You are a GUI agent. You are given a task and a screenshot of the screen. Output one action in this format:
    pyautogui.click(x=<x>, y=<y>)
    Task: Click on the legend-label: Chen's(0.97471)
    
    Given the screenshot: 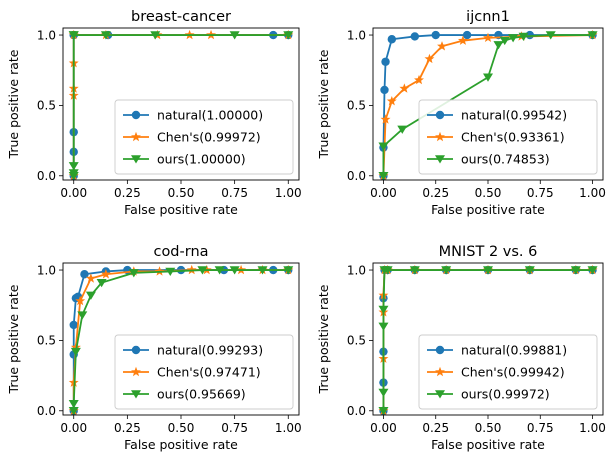 What is the action you would take?
    pyautogui.click(x=209, y=372)
    